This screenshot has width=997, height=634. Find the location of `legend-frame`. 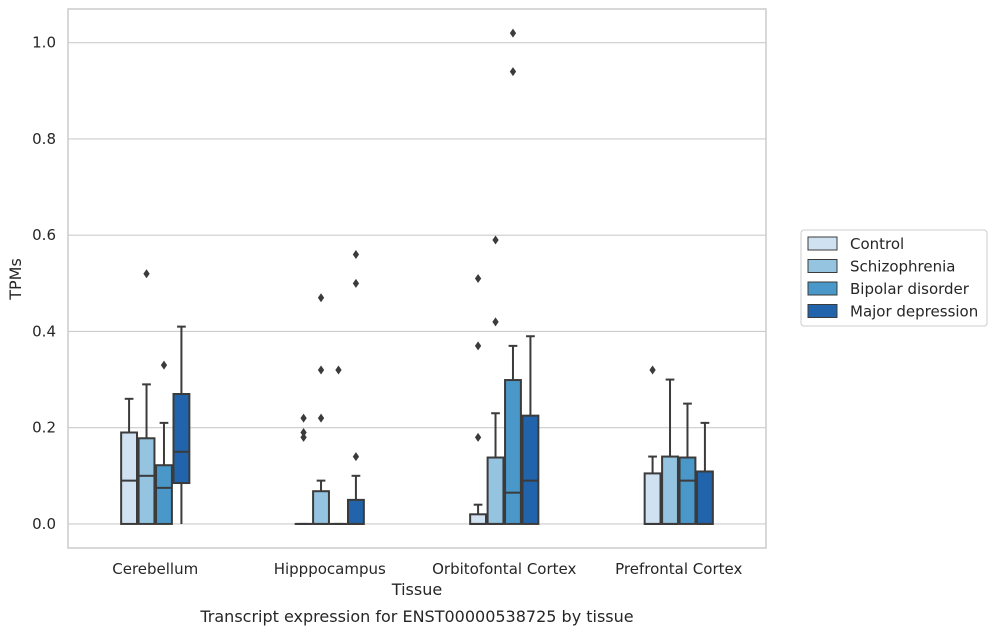

legend-frame is located at coordinates (894, 278).